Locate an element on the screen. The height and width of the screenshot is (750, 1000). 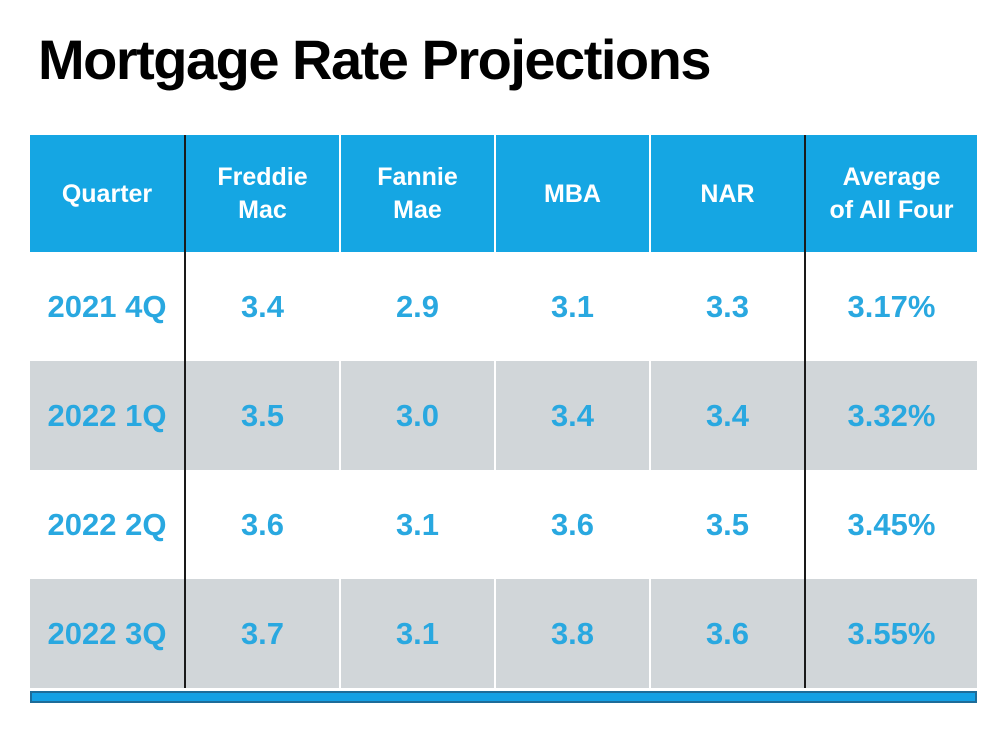
table-row: 2022 2Q 3.6 3.1 3.6 3.5 3.45% is located at coordinates (503, 525).